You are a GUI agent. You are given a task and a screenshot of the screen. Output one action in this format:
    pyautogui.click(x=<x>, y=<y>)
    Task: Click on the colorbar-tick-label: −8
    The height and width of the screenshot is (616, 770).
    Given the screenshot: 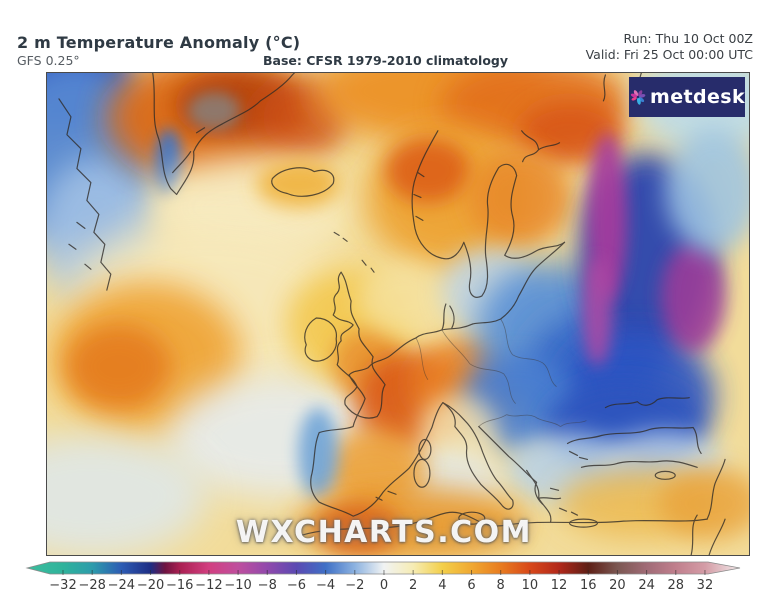 What is the action you would take?
    pyautogui.click(x=267, y=585)
    